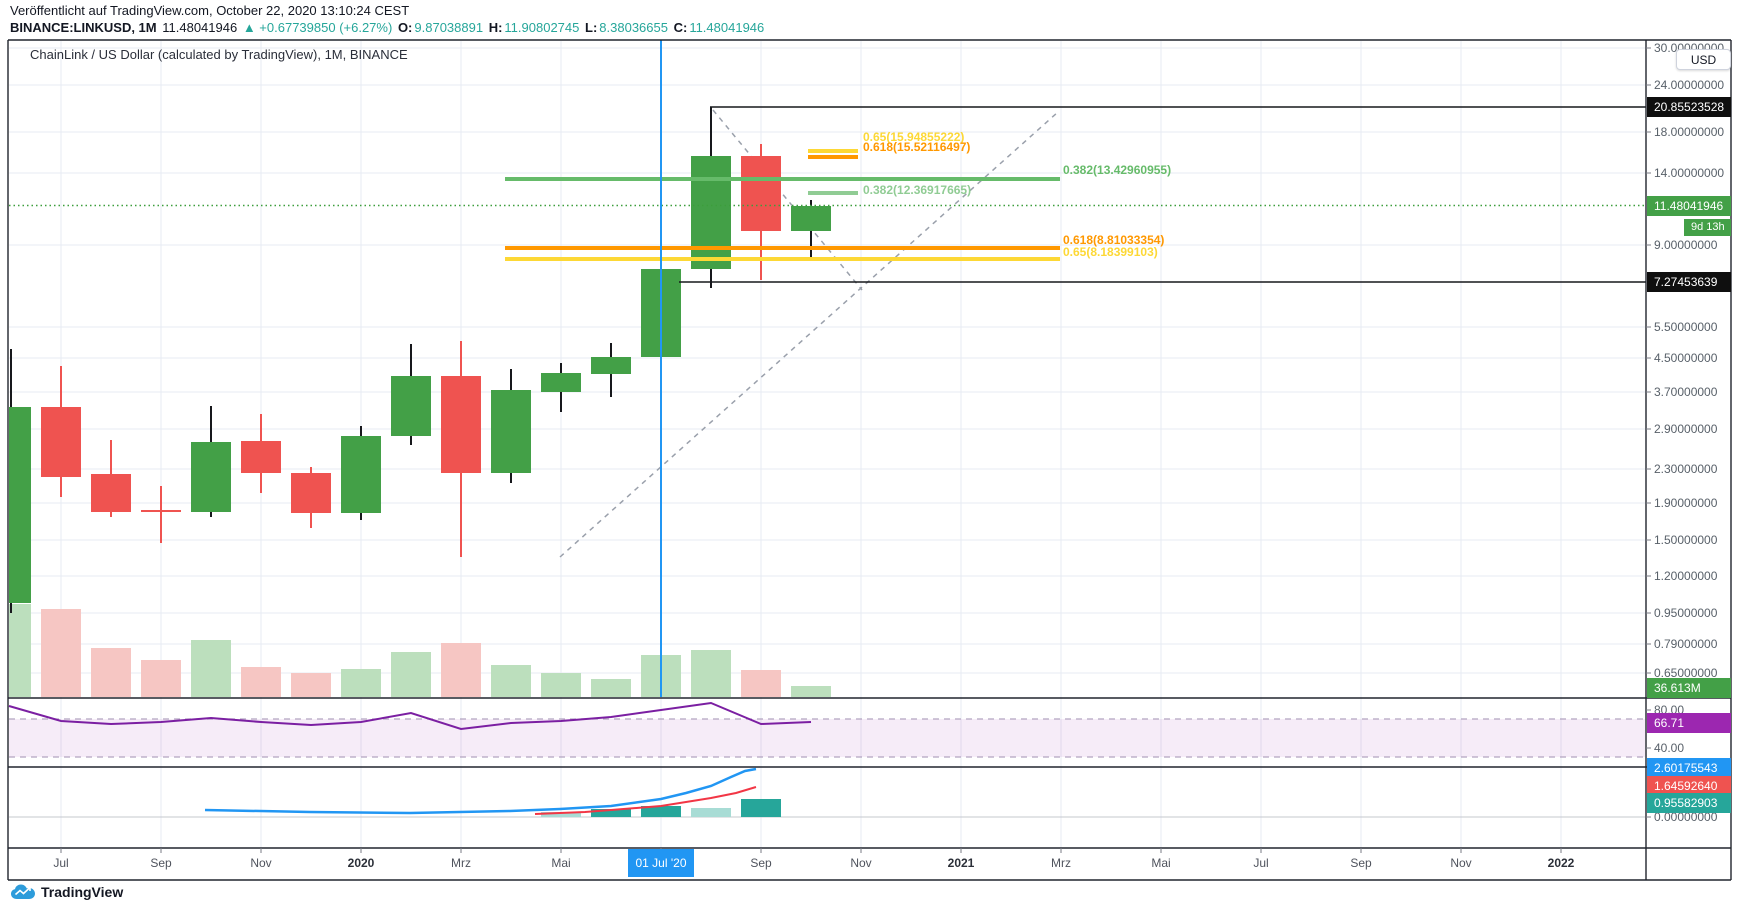 The width and height of the screenshot is (1738, 911). I want to click on currency-toggle-button: USD, so click(1703, 59).